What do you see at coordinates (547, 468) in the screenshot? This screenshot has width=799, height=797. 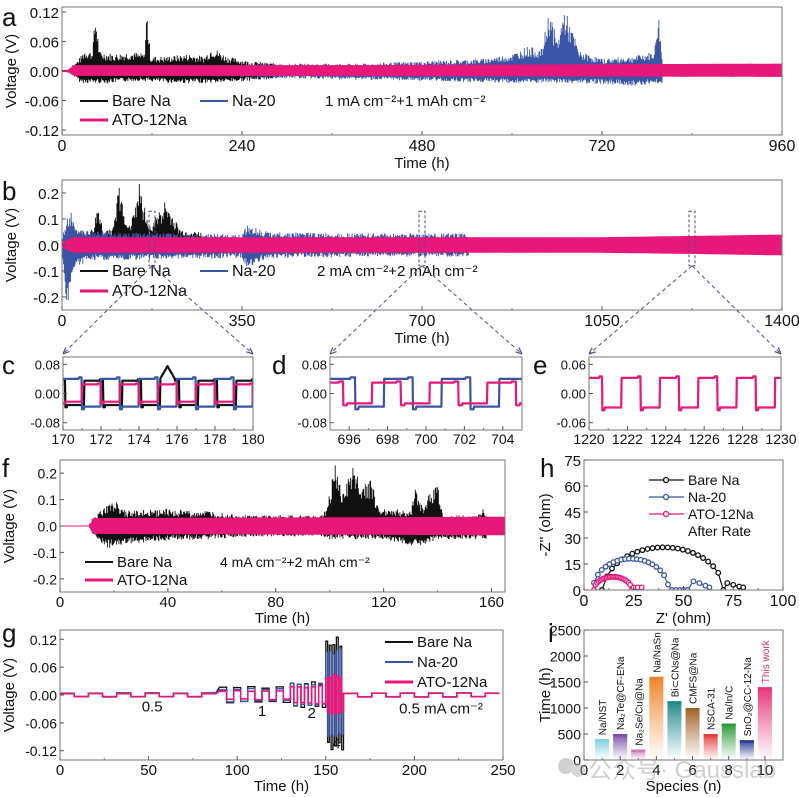 I see `panel-label: h` at bounding box center [547, 468].